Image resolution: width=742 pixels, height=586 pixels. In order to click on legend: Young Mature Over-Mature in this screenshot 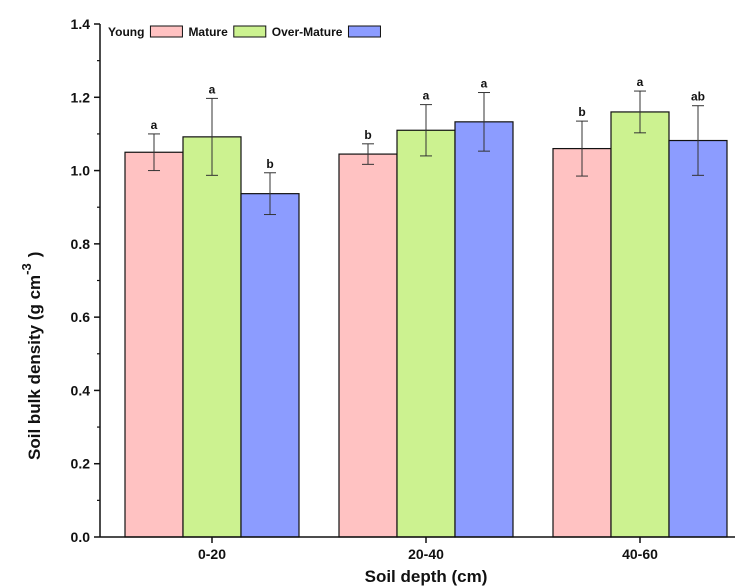, I will do `click(244, 32)`.